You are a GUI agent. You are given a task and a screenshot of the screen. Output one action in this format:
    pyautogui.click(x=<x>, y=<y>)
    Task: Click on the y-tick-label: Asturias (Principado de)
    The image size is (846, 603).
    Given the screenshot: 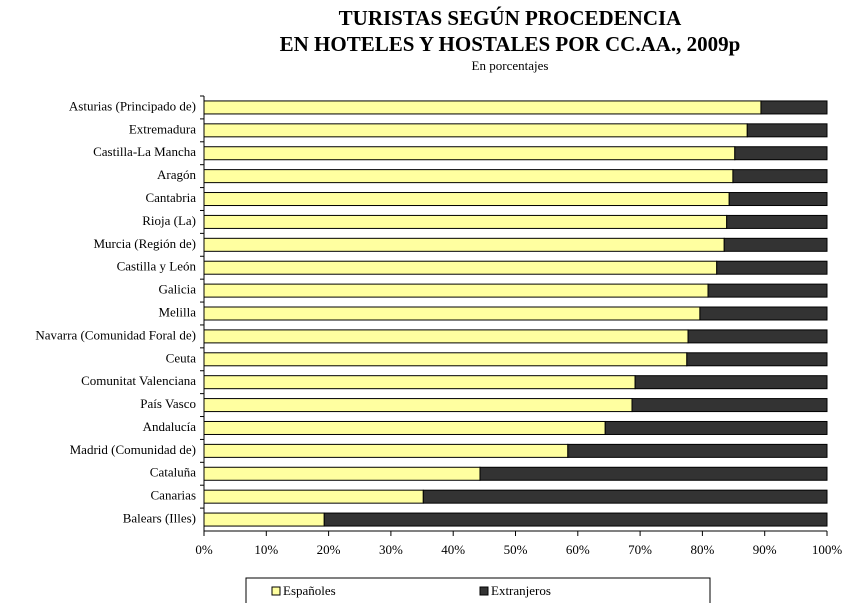 What is the action you would take?
    pyautogui.click(x=132, y=105)
    